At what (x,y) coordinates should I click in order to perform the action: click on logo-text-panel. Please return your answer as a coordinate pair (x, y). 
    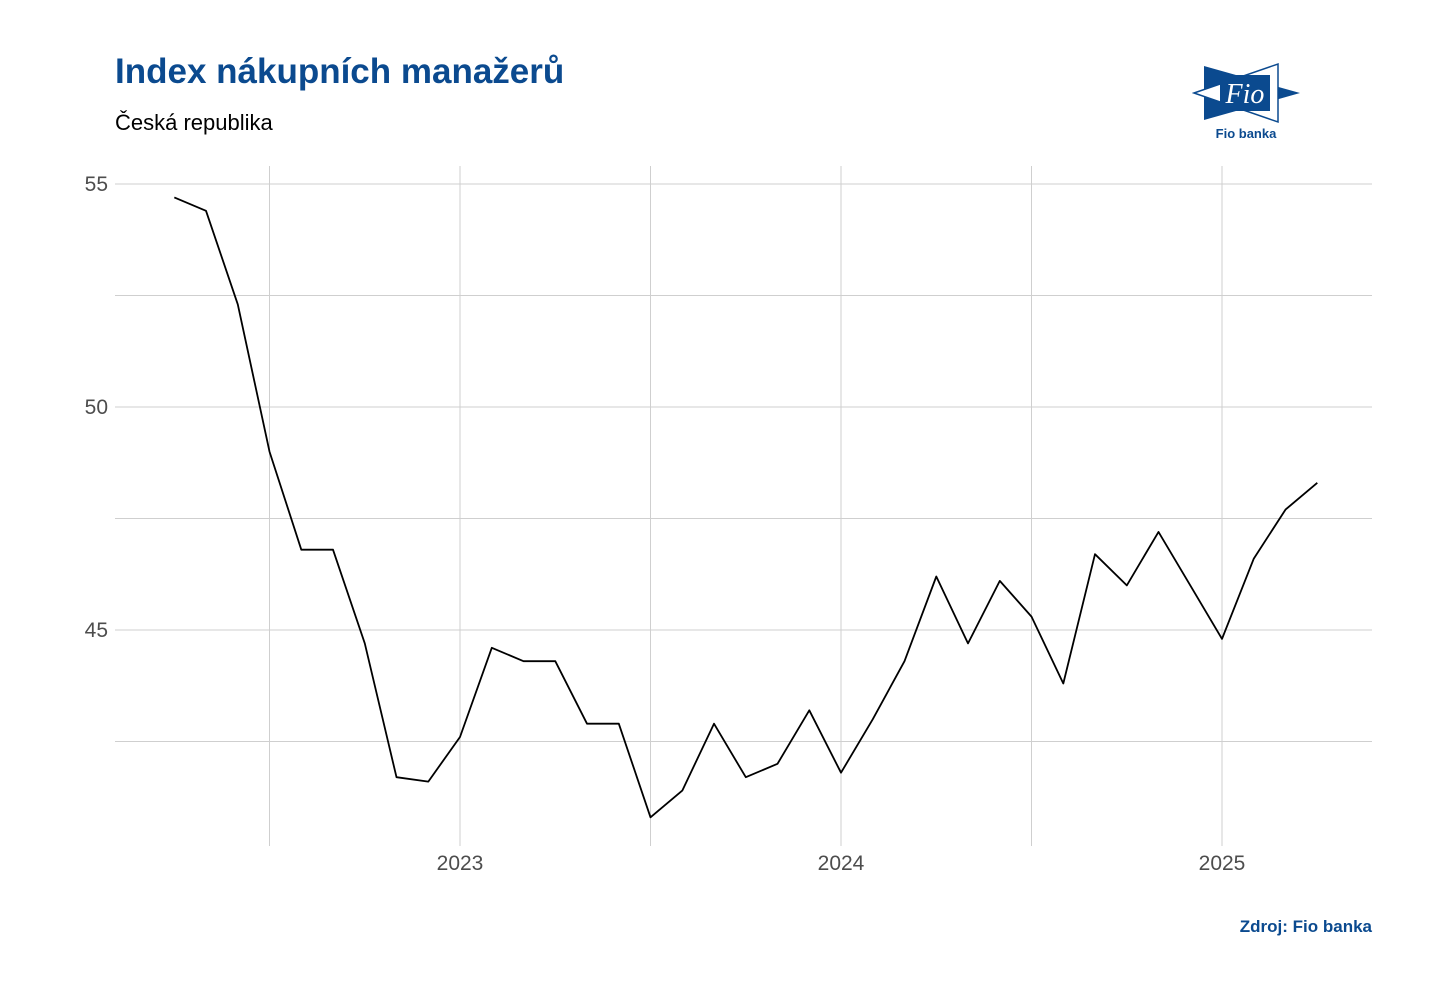
    Looking at the image, I should click on (1245, 93).